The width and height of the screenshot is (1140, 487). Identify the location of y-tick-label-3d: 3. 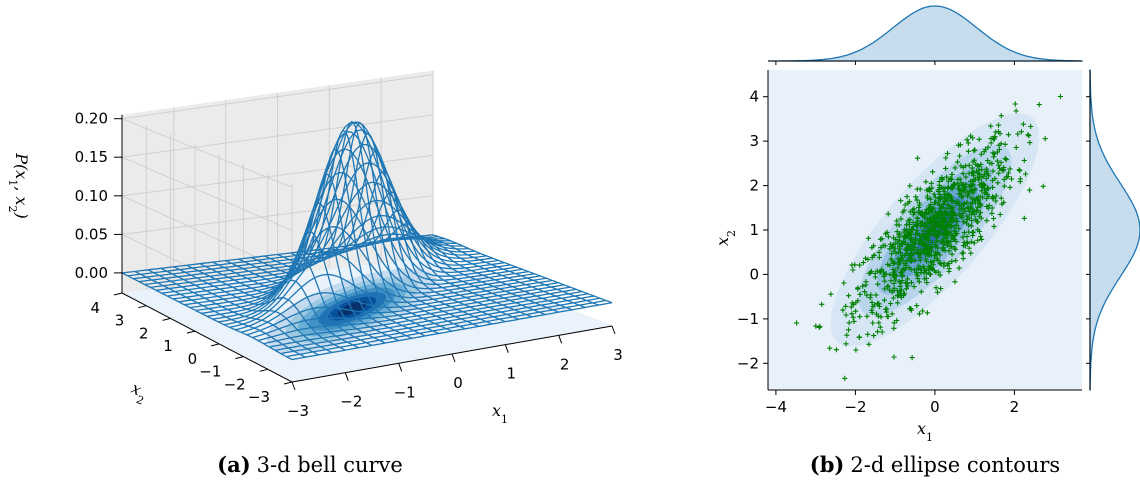
(120, 321).